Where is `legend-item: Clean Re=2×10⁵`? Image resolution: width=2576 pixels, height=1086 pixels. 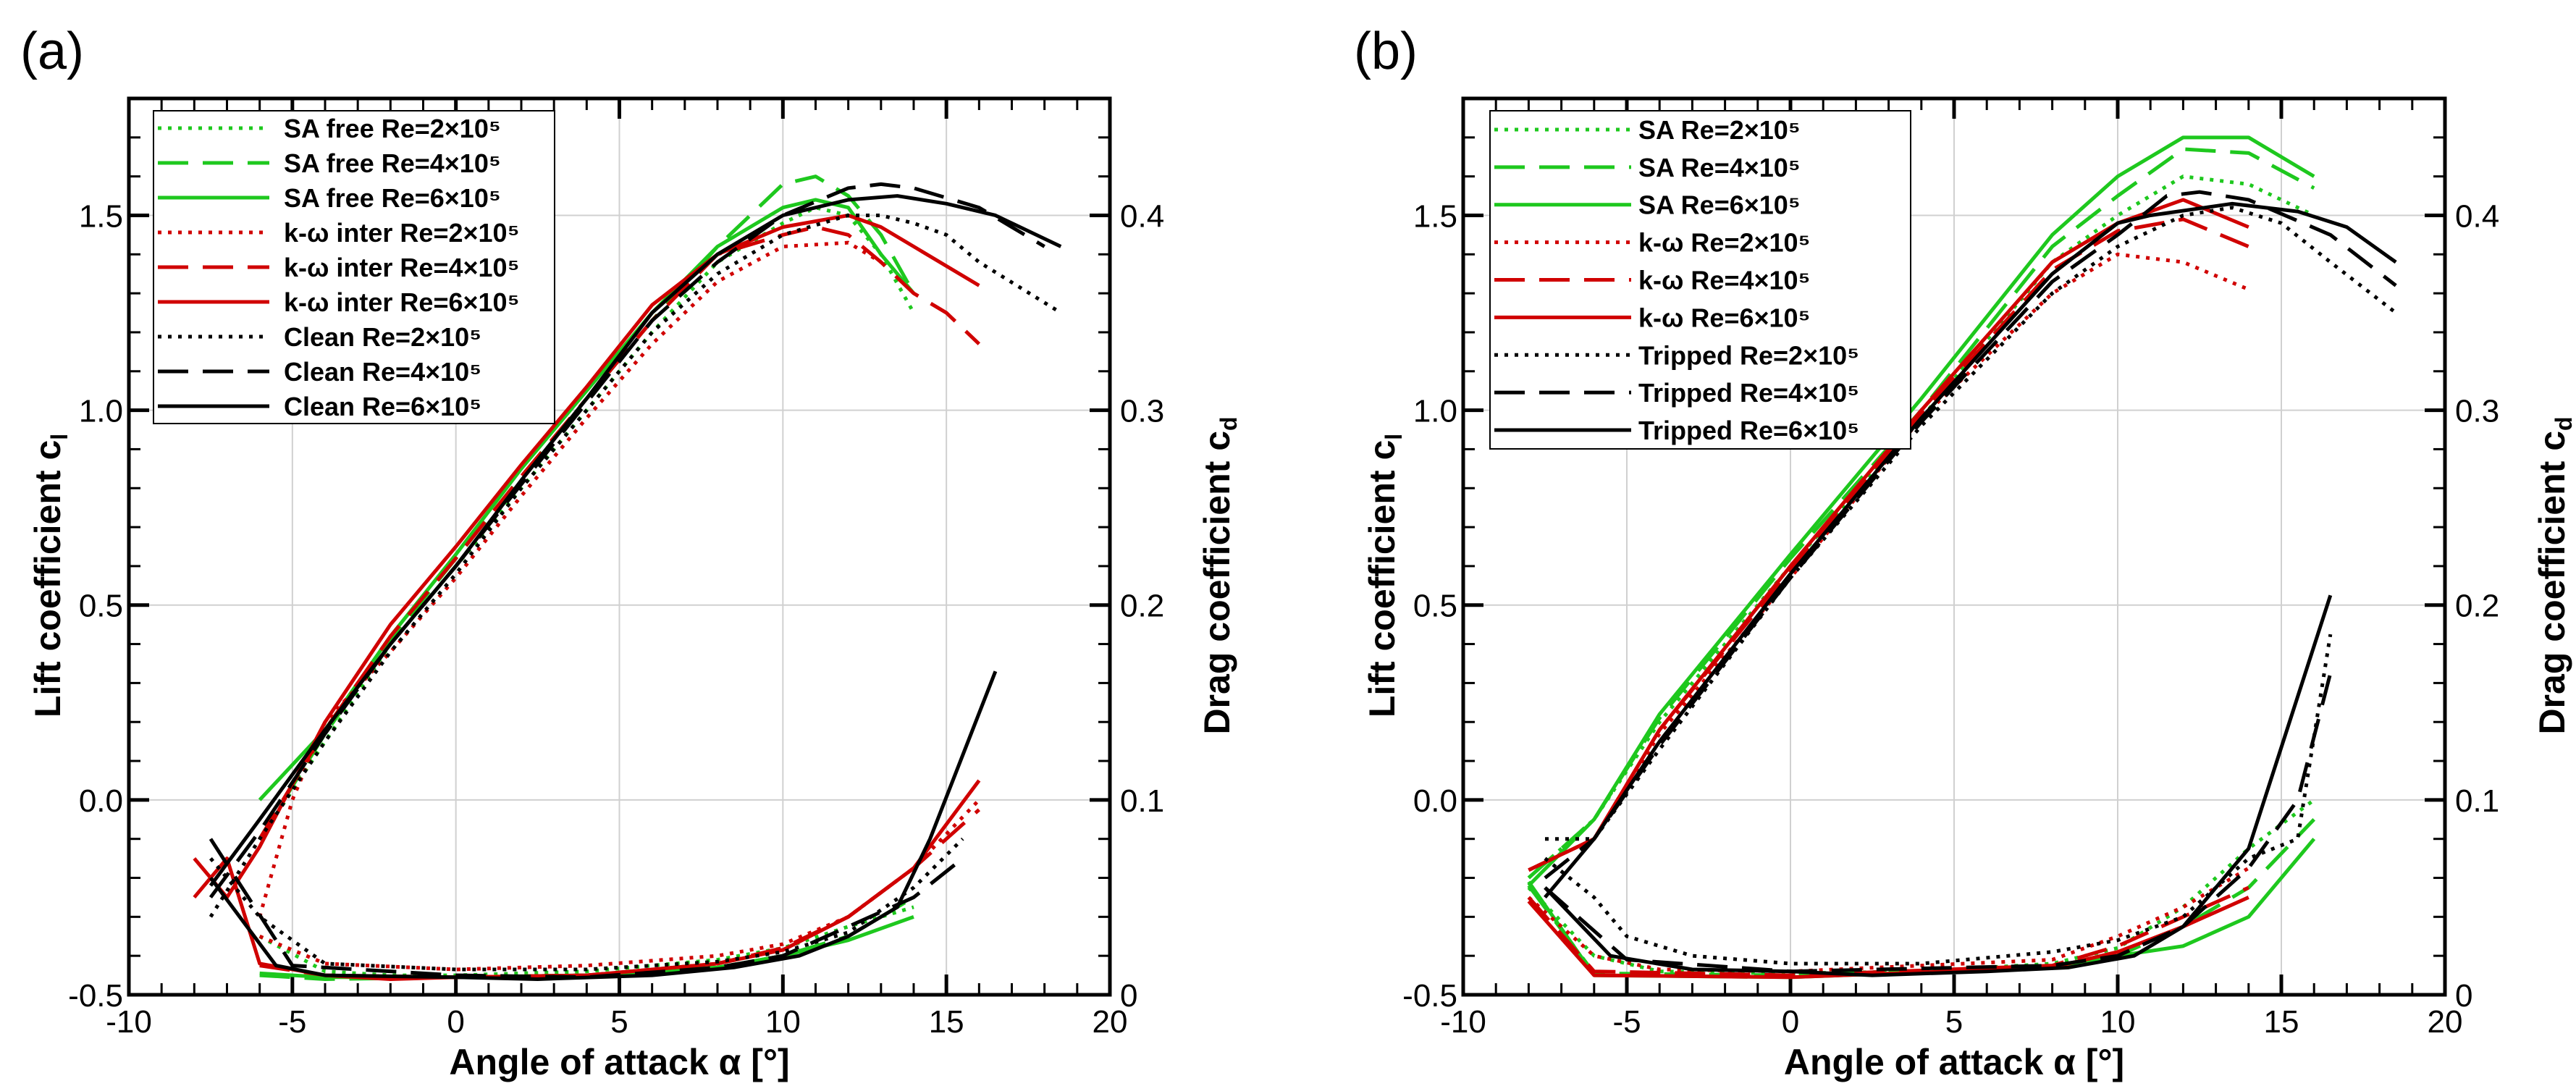 legend-item: Clean Re=2×10⁵ is located at coordinates (319, 337).